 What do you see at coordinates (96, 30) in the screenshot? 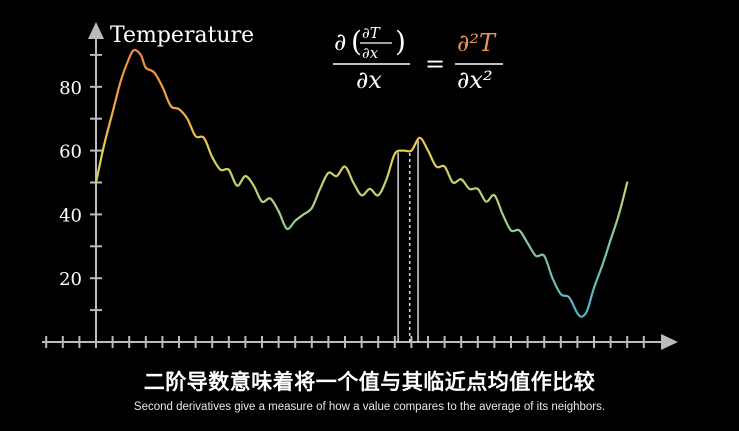
I see `y-axis-arrow` at bounding box center [96, 30].